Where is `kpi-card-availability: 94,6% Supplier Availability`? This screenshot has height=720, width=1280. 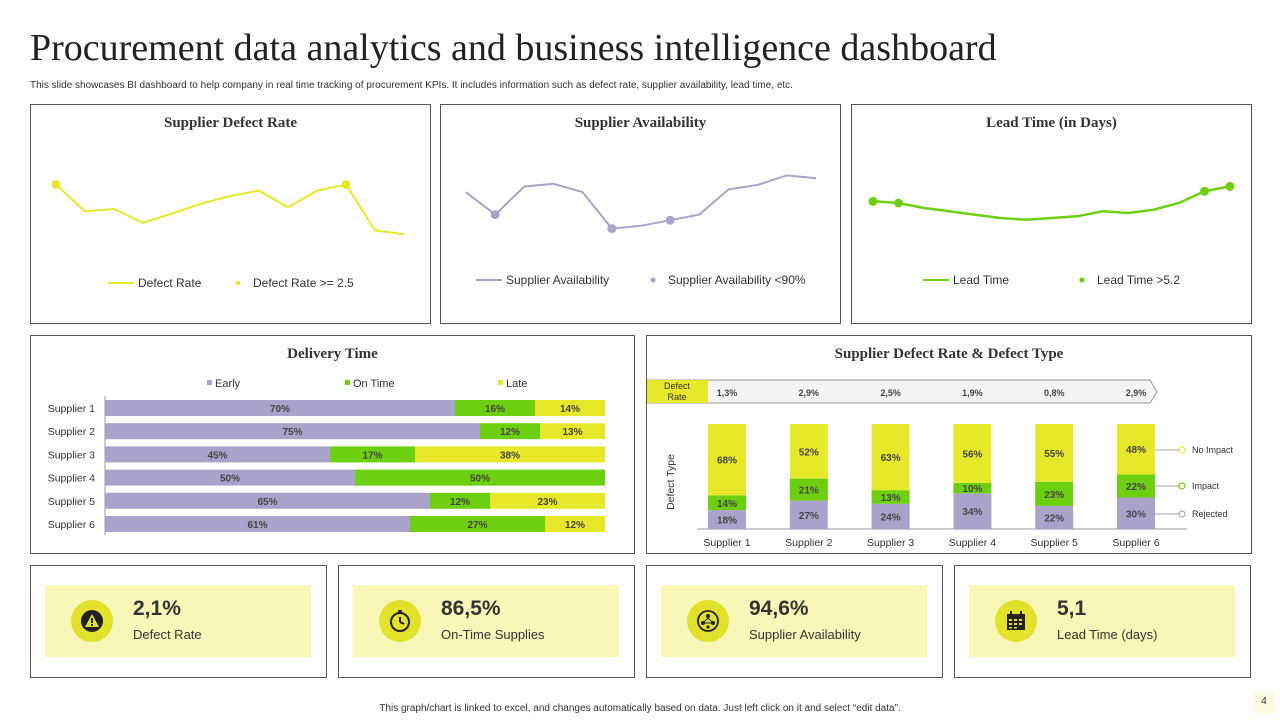 kpi-card-availability: 94,6% Supplier Availability is located at coordinates (794, 621).